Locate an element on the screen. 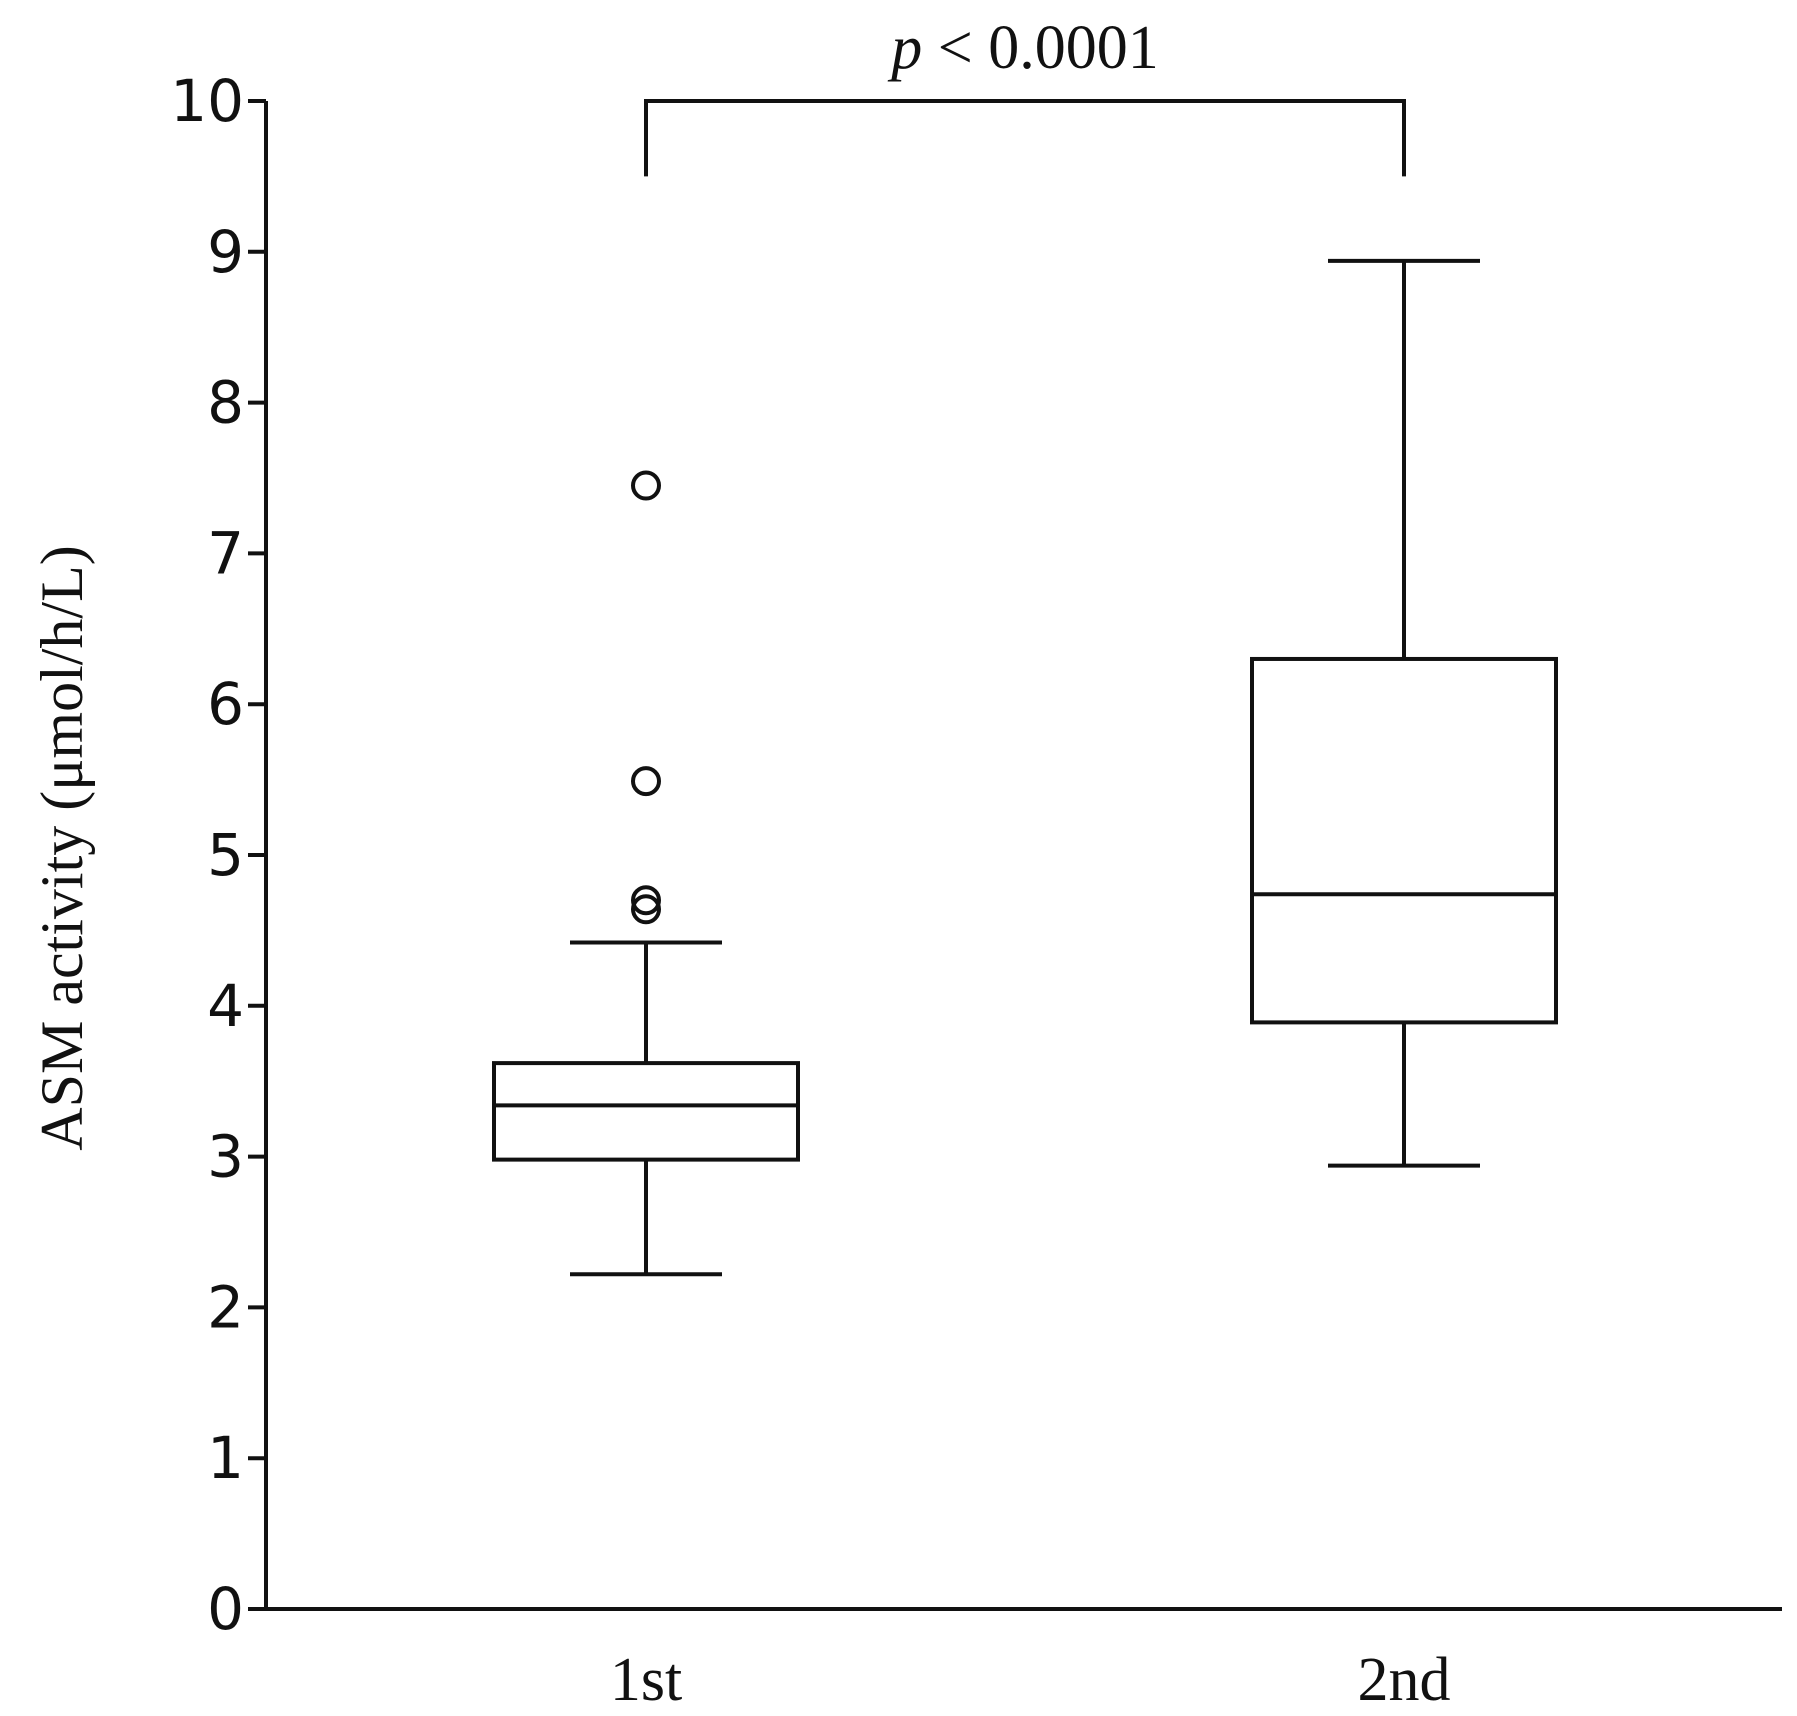 The image size is (1797, 1716). x-axis: 1st 2nd is located at coordinates (1024, 1660).